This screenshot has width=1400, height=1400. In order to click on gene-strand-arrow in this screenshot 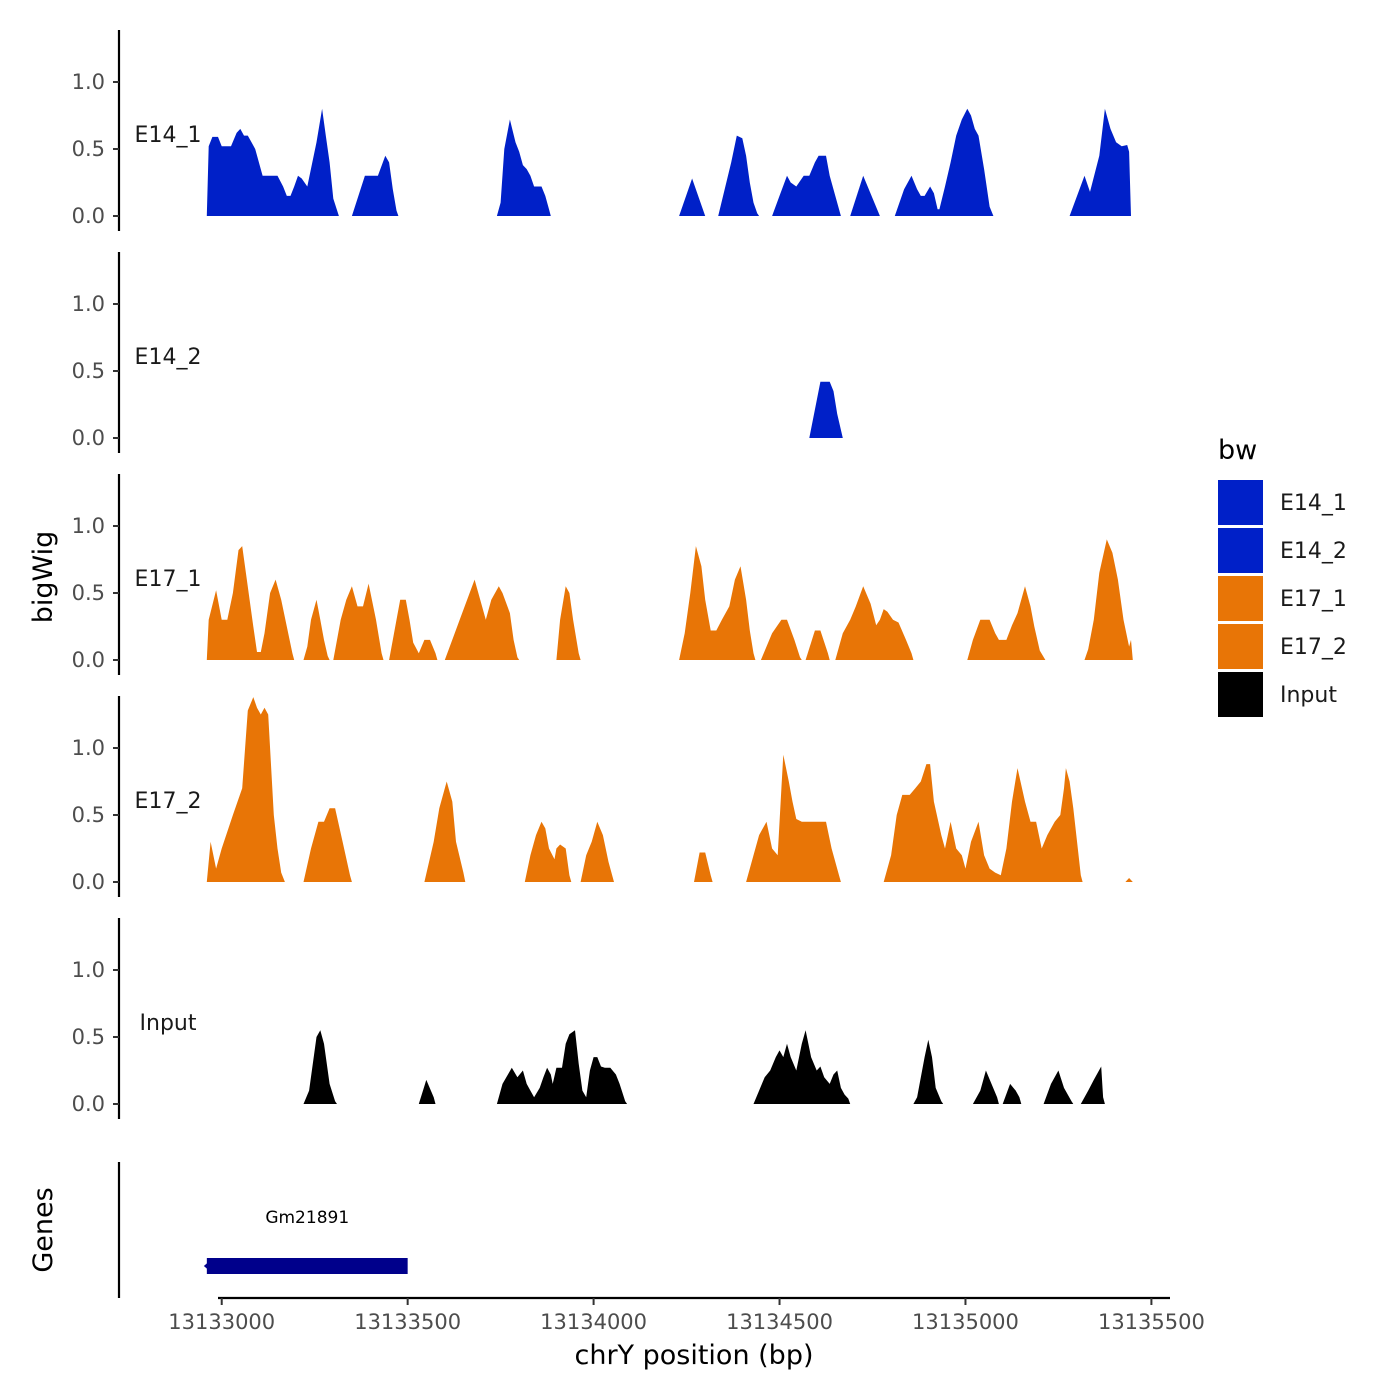, I will do `click(207, 1266)`.